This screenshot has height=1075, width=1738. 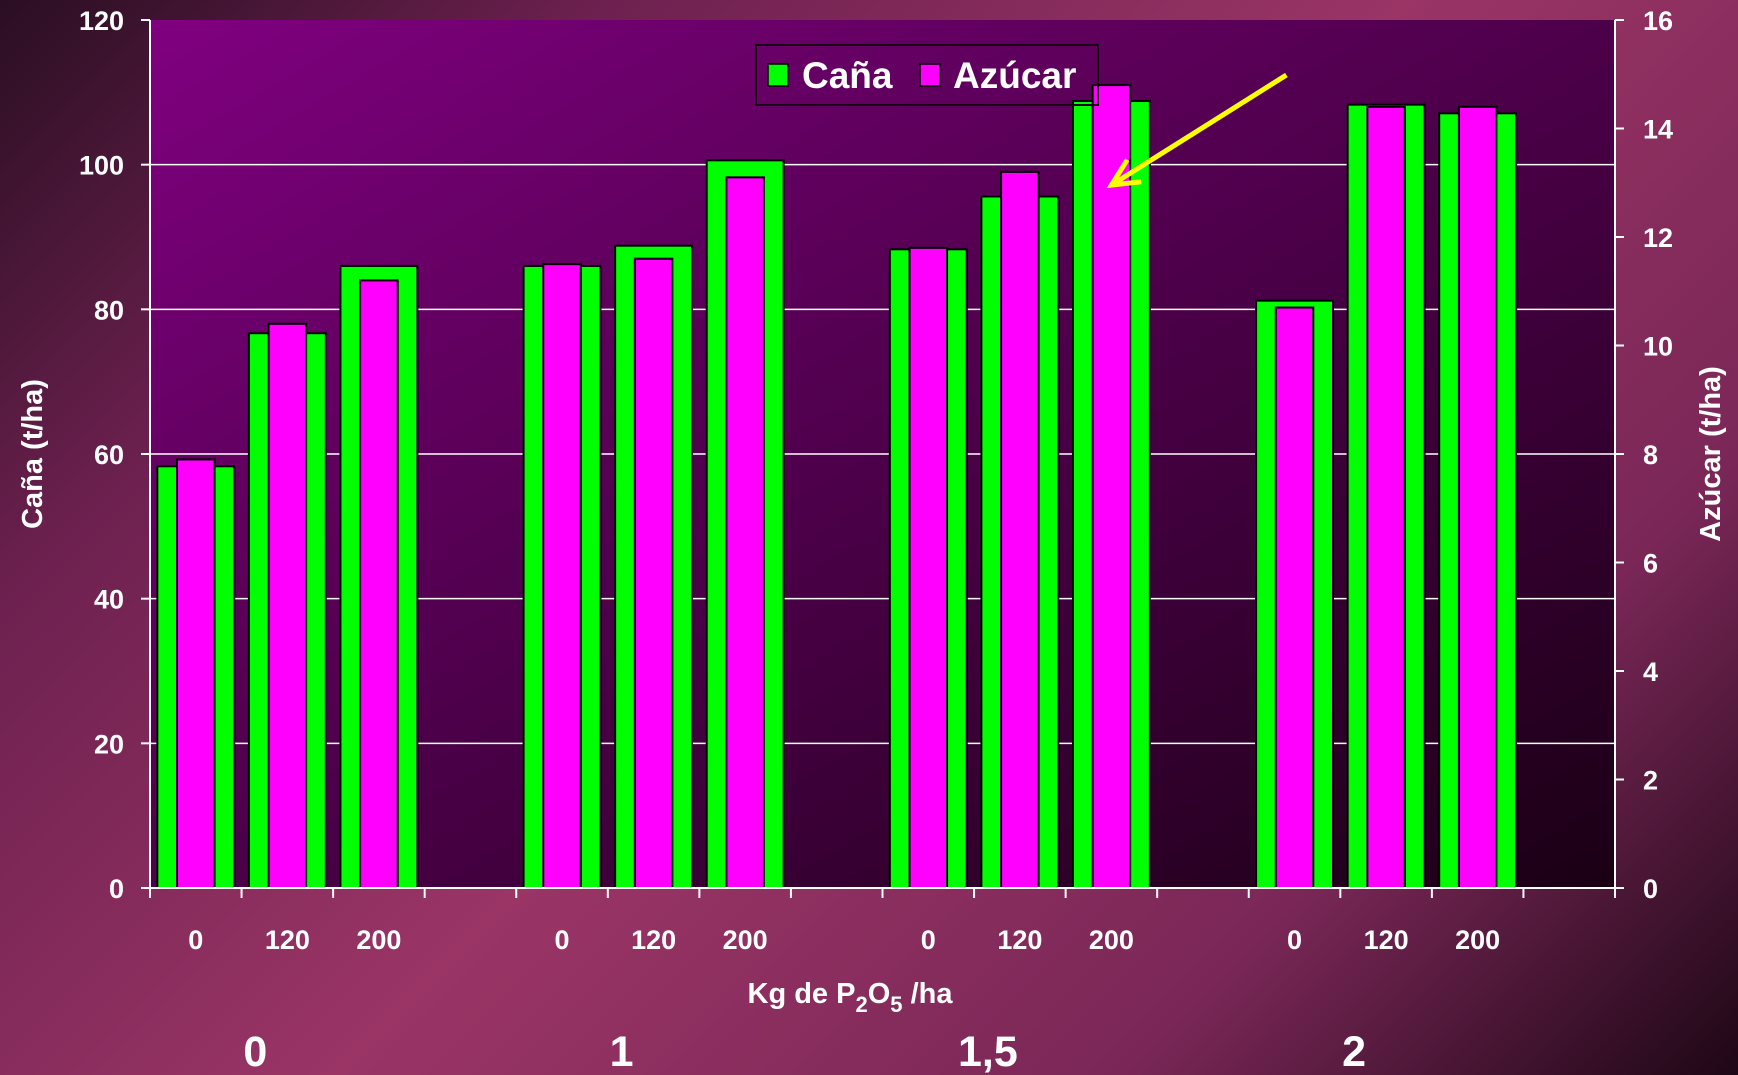 I want to click on y-right-tick-label: 4, so click(x=1650, y=672).